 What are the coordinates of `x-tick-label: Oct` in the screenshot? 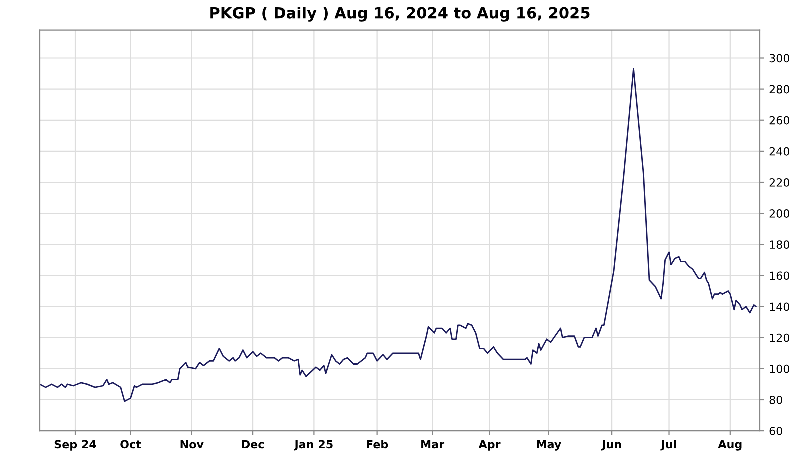 It's located at (131, 444).